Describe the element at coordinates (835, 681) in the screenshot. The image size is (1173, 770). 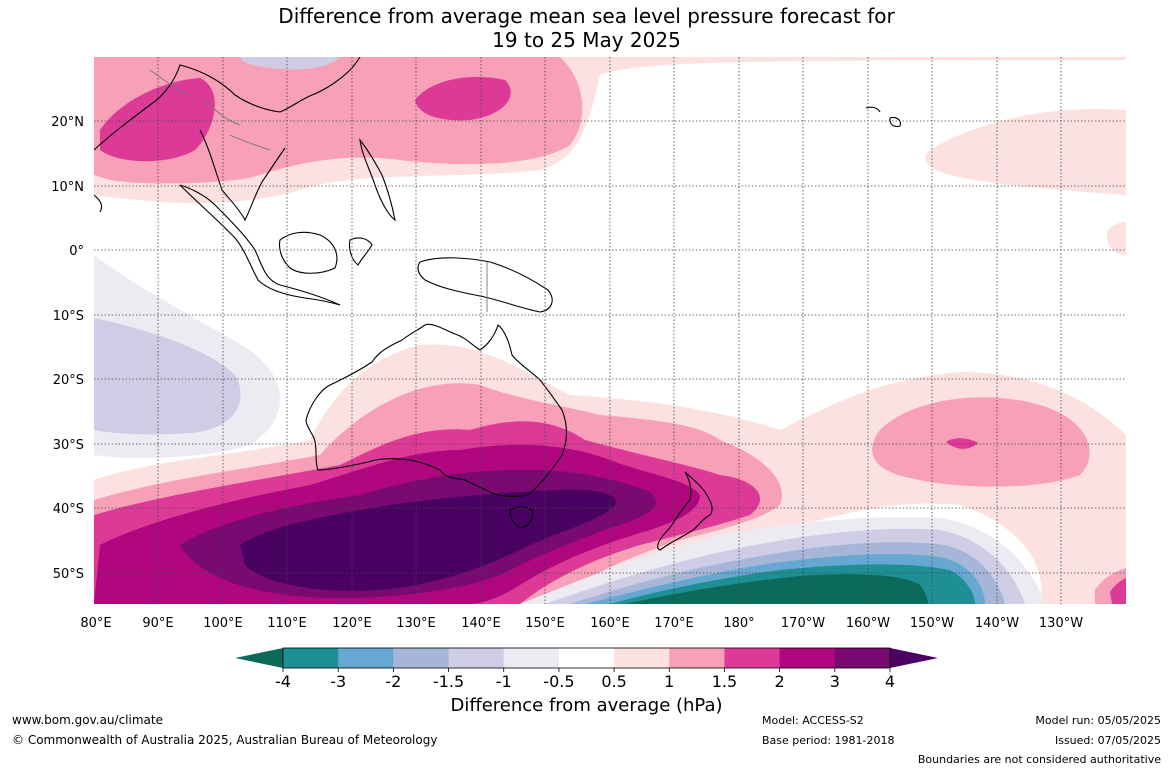
I see `colorbar-tick-label: 3` at that location.